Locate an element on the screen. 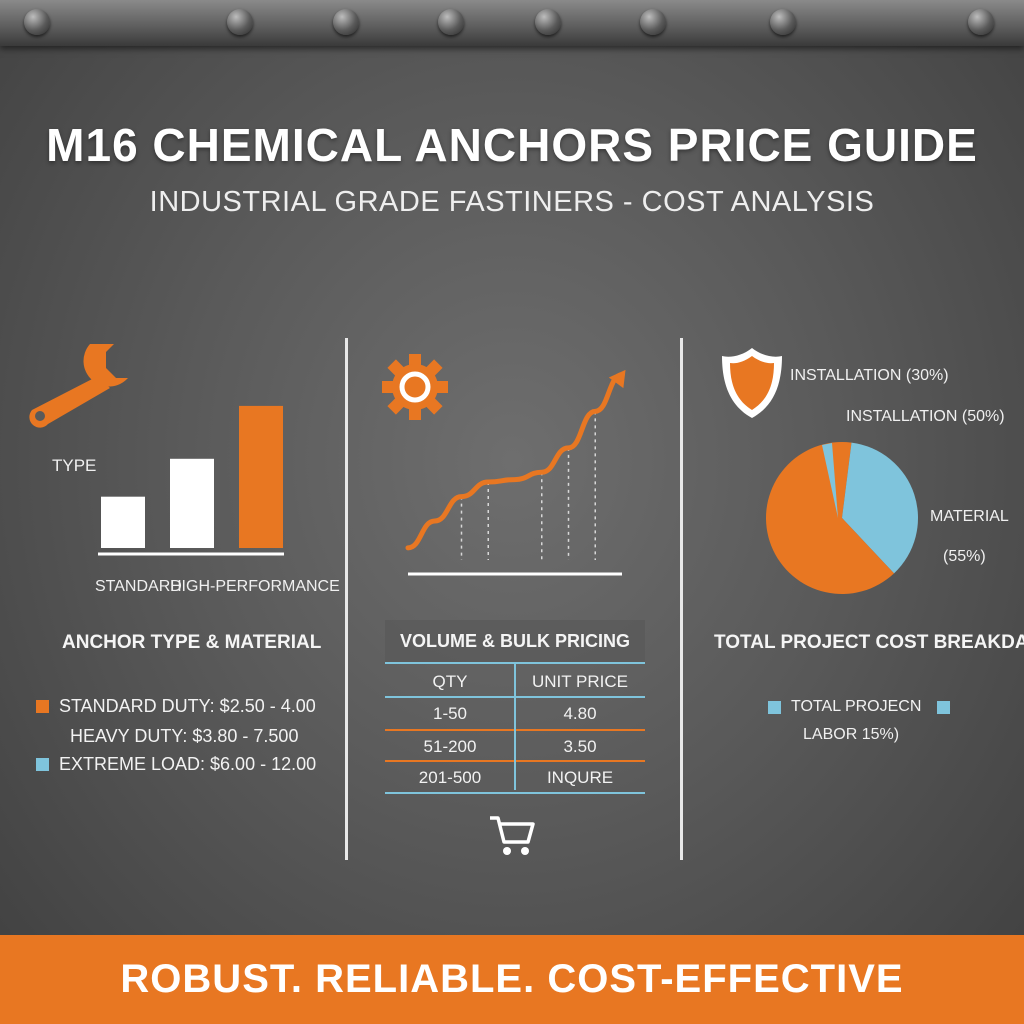 Image resolution: width=1024 pixels, height=1024 pixels. table-cell-qty: 51-200 is located at coordinates (450, 746).